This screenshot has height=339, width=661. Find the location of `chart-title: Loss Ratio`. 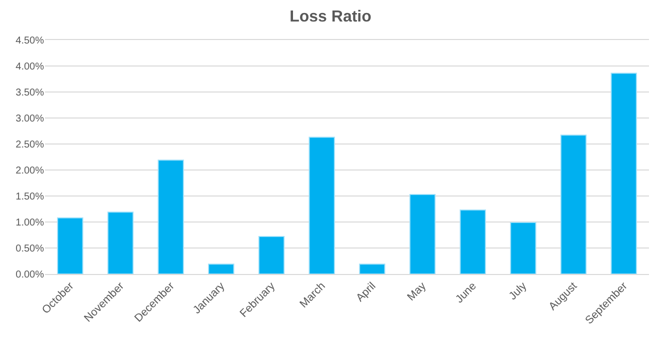

chart-title: Loss Ratio is located at coordinates (331, 17).